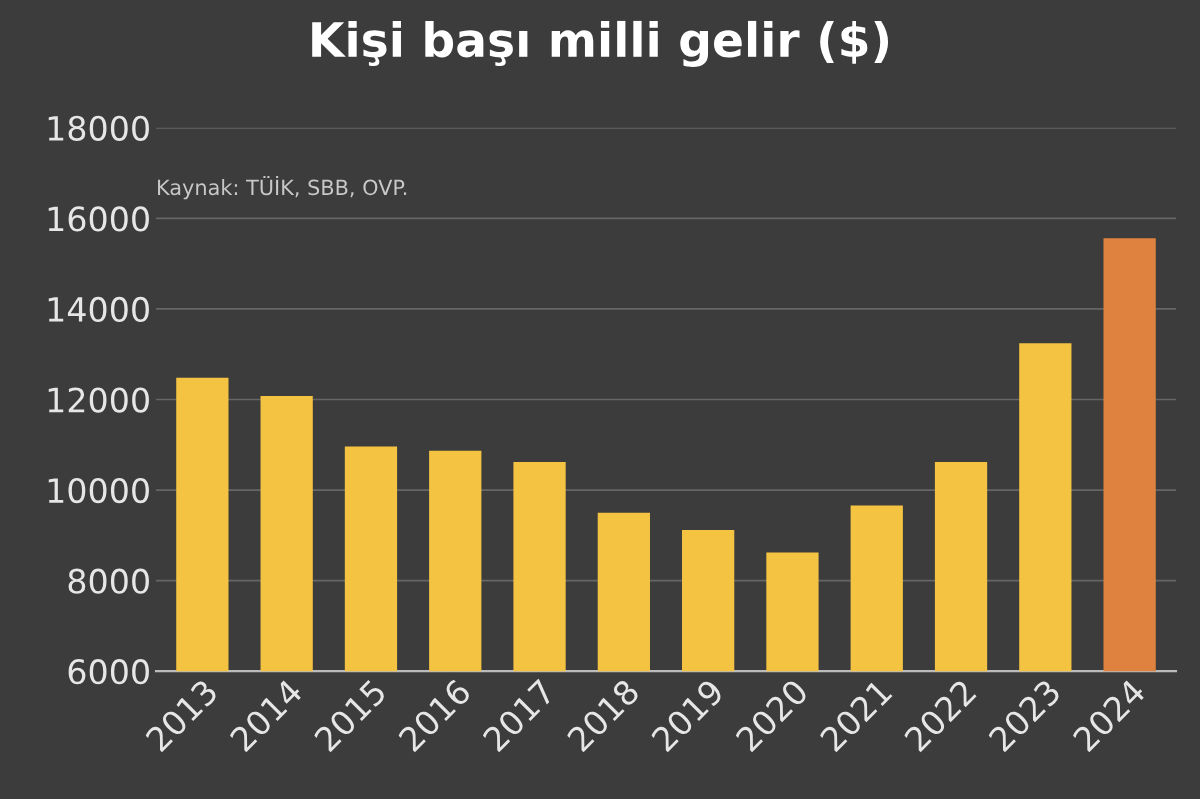 This screenshot has height=799, width=1200. I want to click on y-tick-label: 14000, so click(98, 309).